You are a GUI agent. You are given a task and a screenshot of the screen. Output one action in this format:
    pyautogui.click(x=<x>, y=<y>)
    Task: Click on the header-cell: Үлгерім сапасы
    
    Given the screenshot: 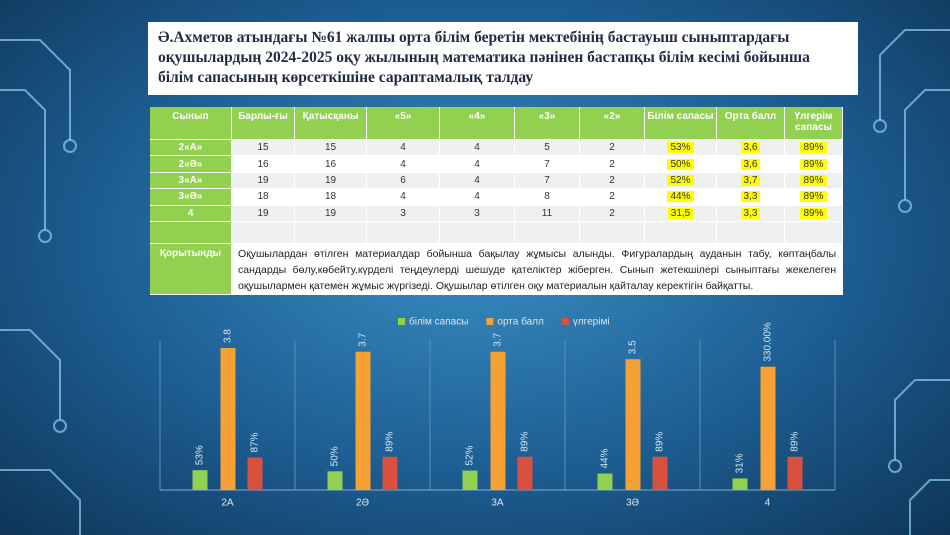 What is the action you would take?
    pyautogui.click(x=814, y=123)
    